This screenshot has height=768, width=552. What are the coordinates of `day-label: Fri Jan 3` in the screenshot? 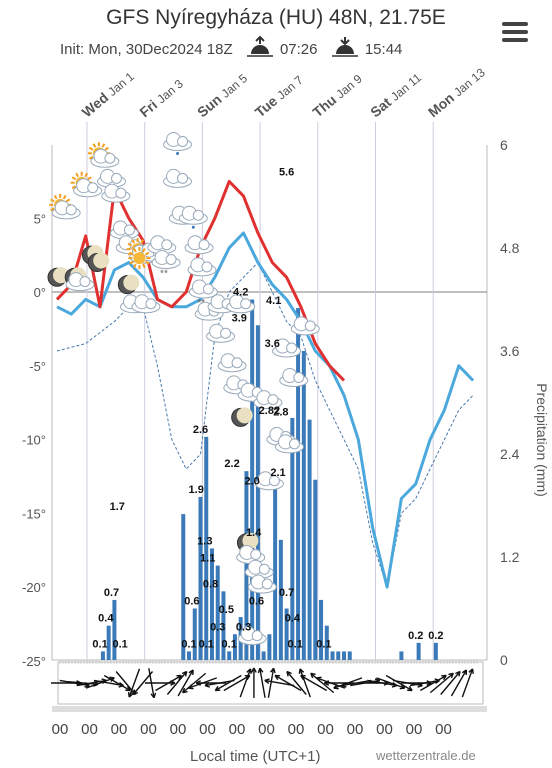 It's located at (161, 97).